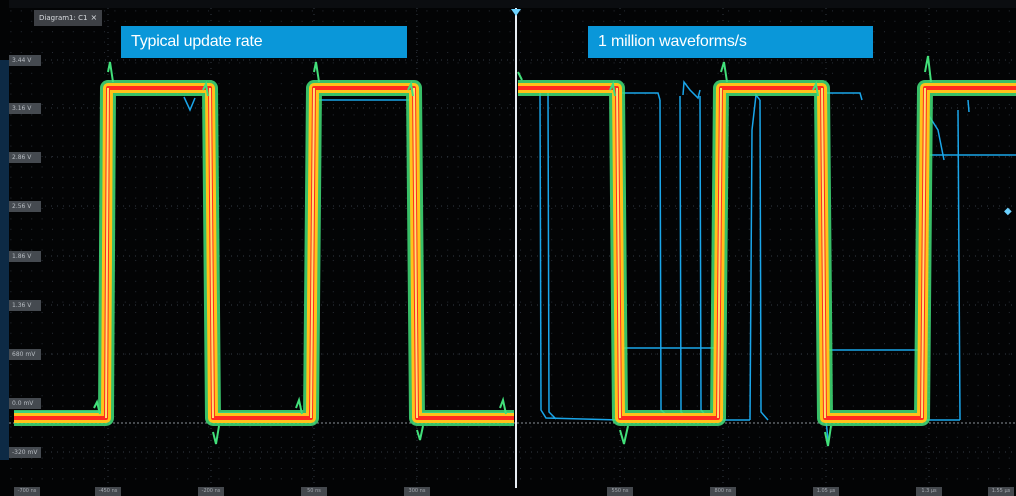 This screenshot has height=496, width=1016. I want to click on x-axis-label: 50 ns, so click(314, 491).